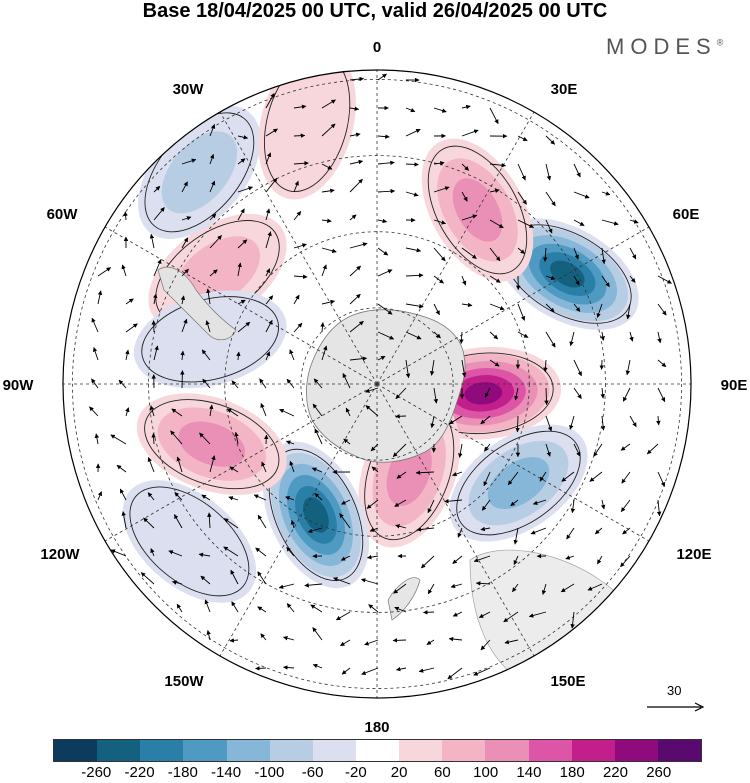 This screenshot has height=783, width=750. Describe the element at coordinates (442, 772) in the screenshot. I see `colorbar-tick-label: 60` at that location.